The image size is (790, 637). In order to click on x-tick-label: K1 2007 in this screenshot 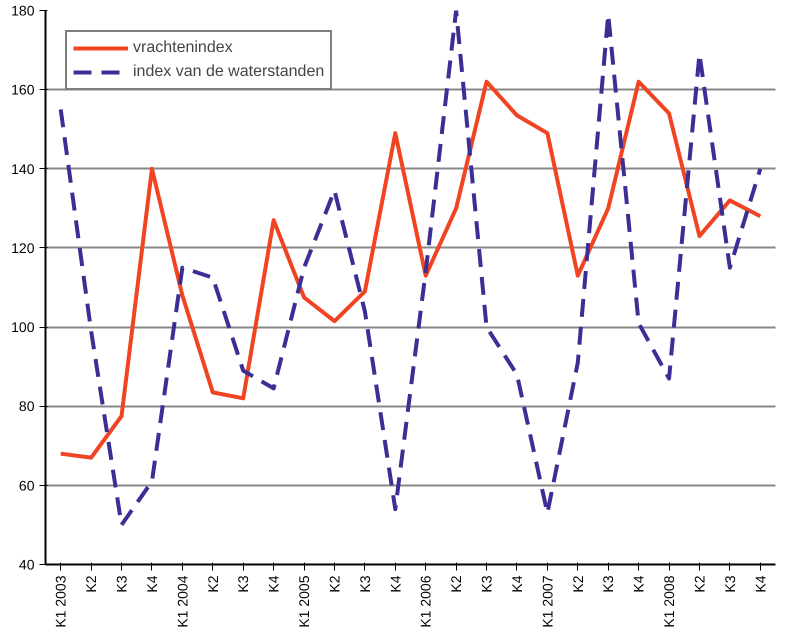, I will do `click(547, 601)`.